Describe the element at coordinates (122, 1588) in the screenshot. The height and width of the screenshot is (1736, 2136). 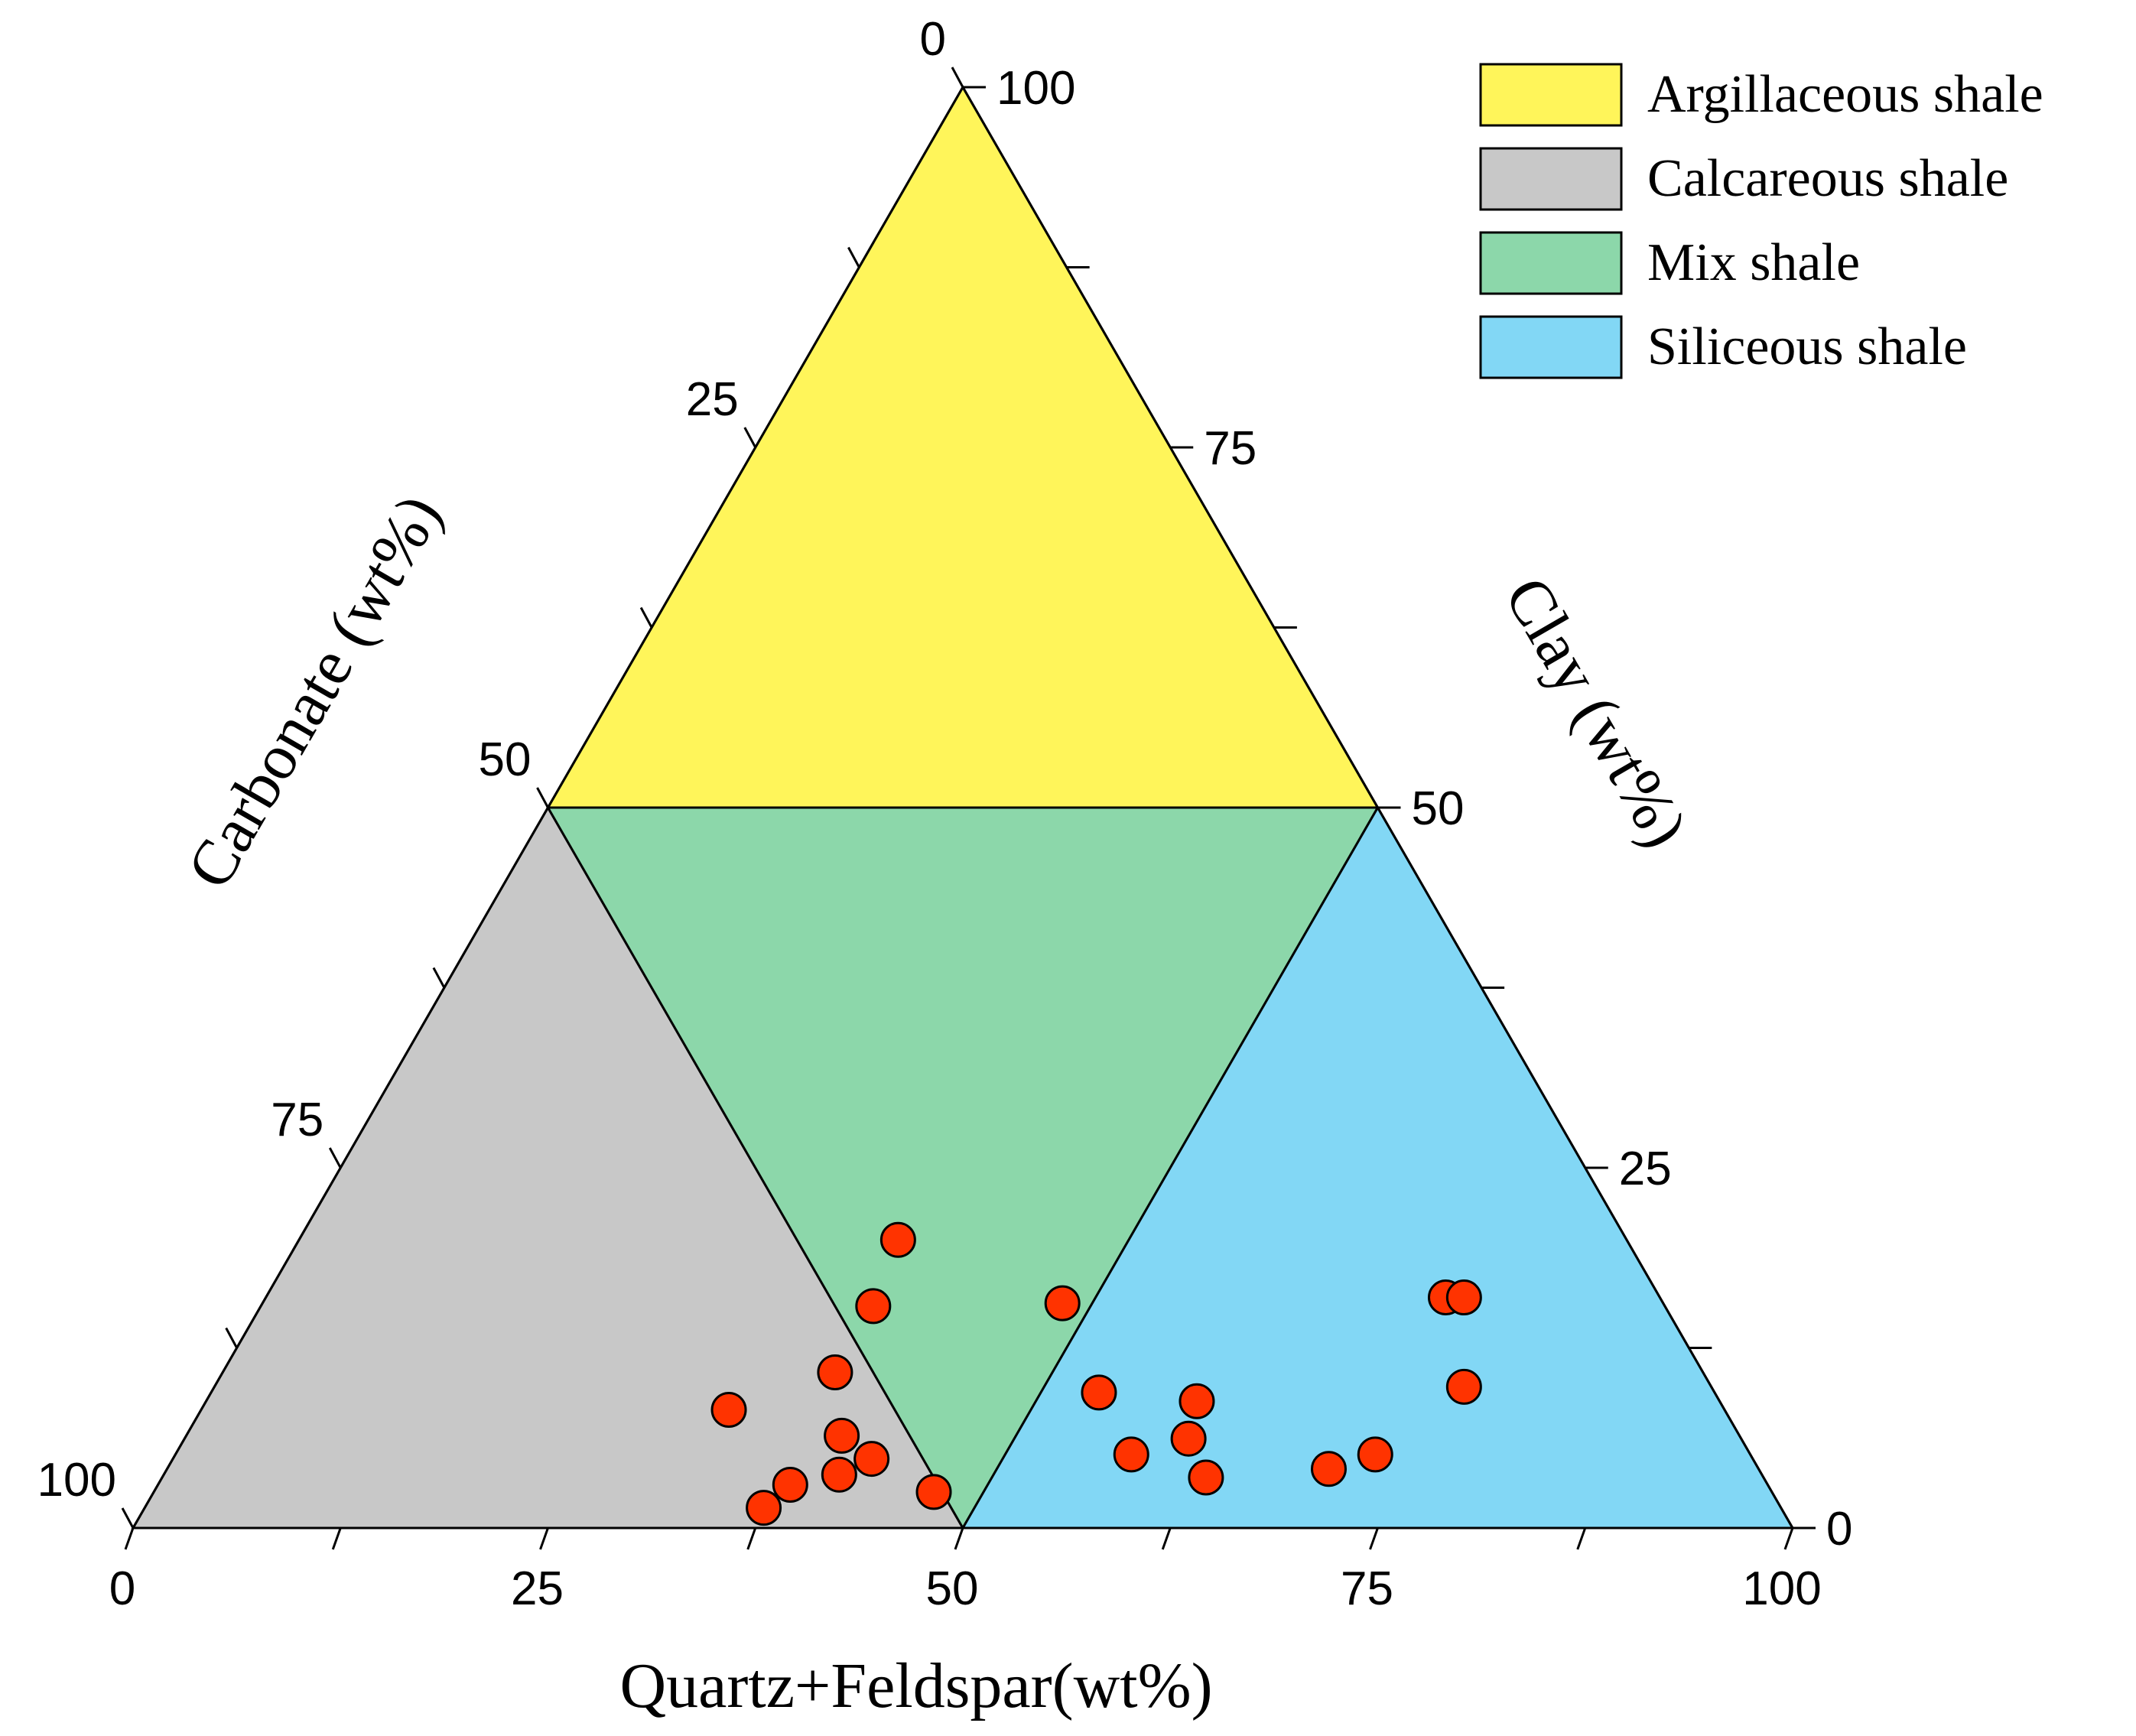
I see `bottom-tick-label: 0` at that location.